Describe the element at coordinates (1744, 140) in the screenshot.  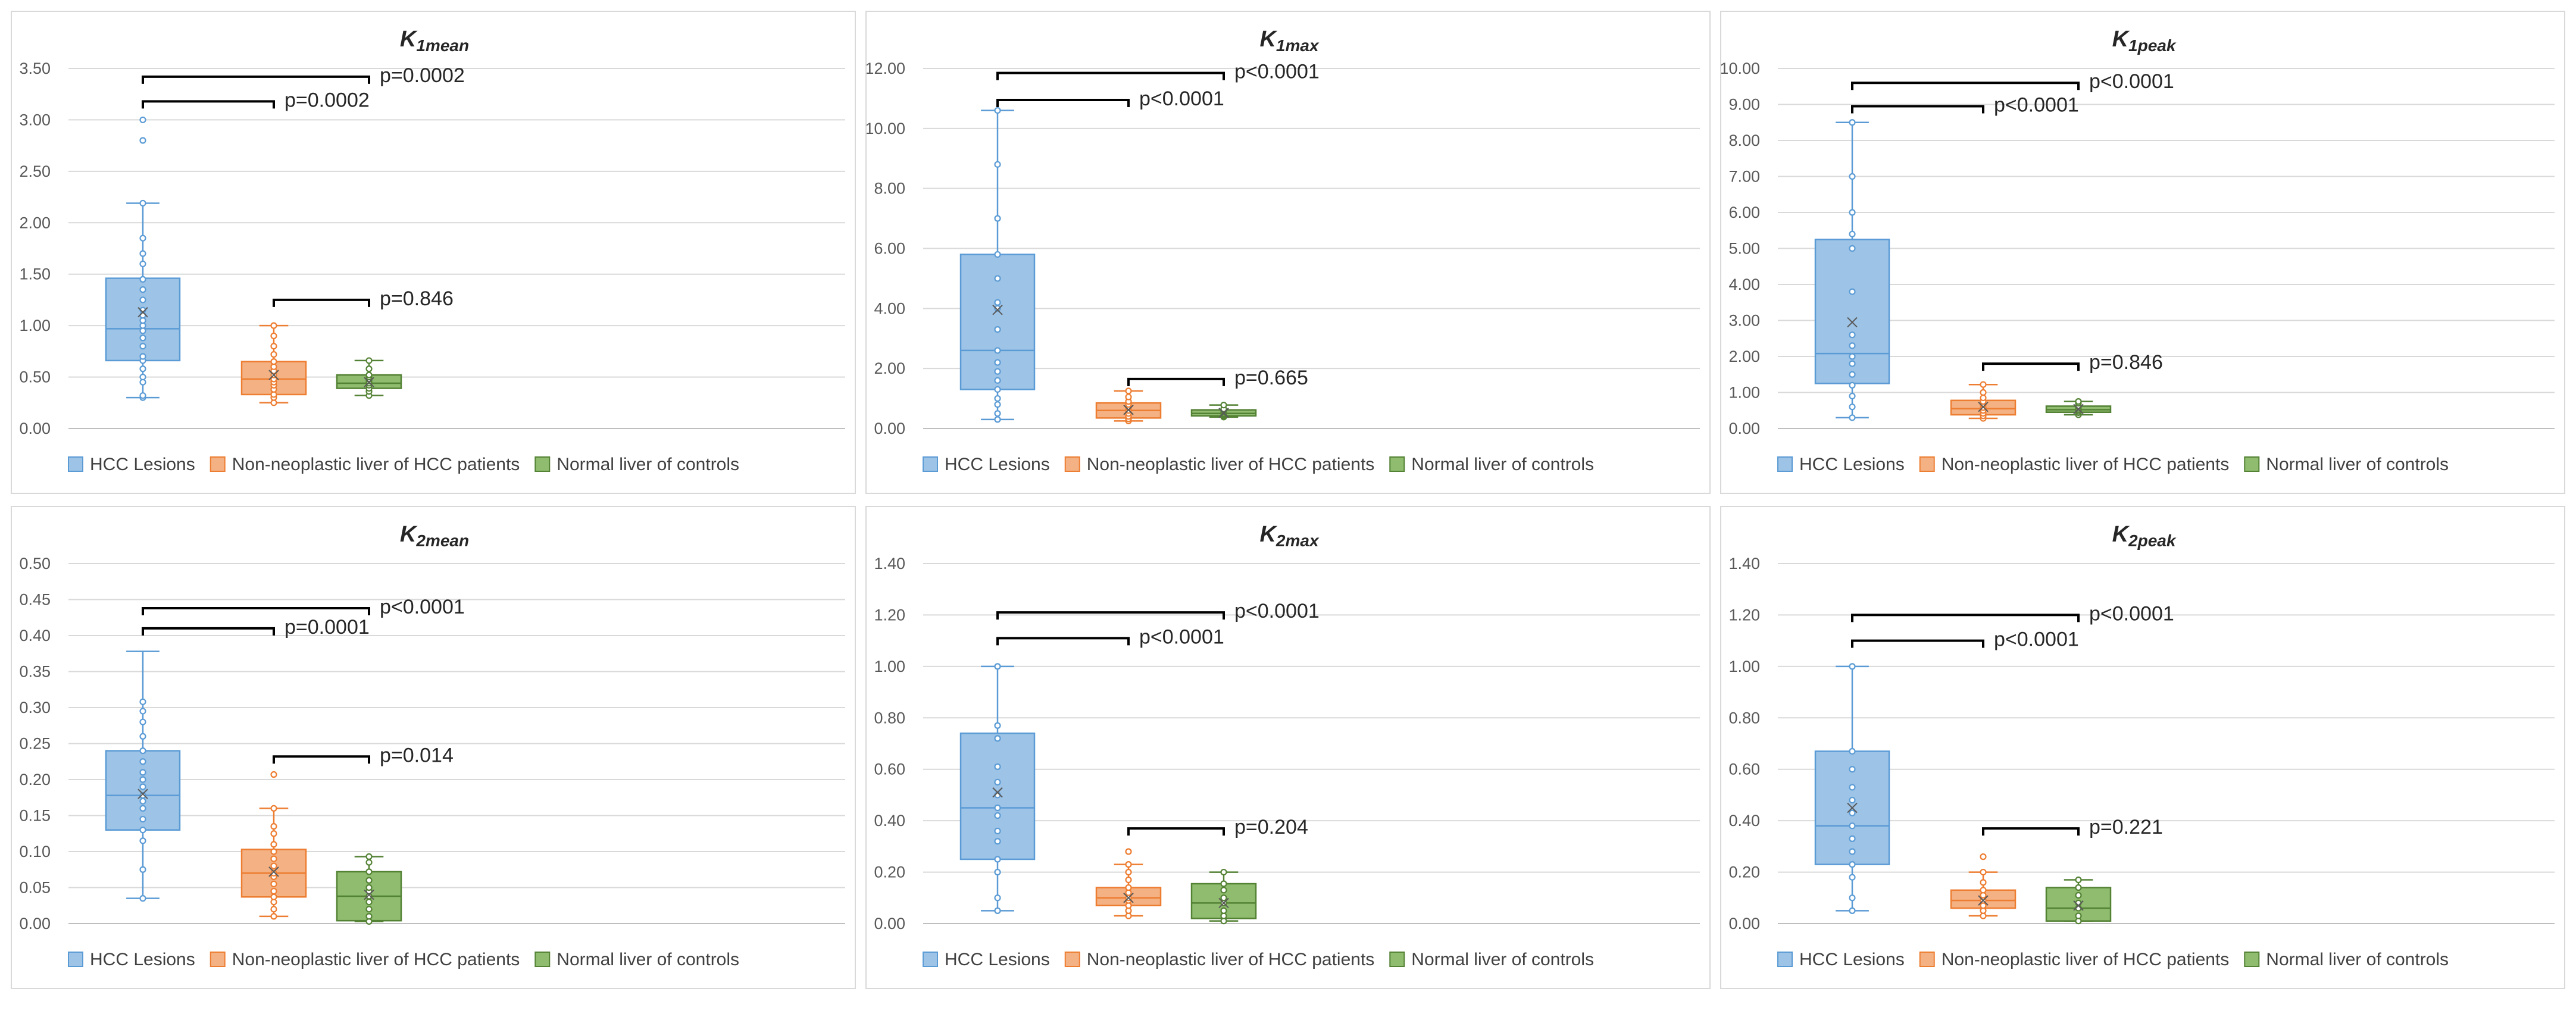
I see `y-tick-label: 8.00` at that location.